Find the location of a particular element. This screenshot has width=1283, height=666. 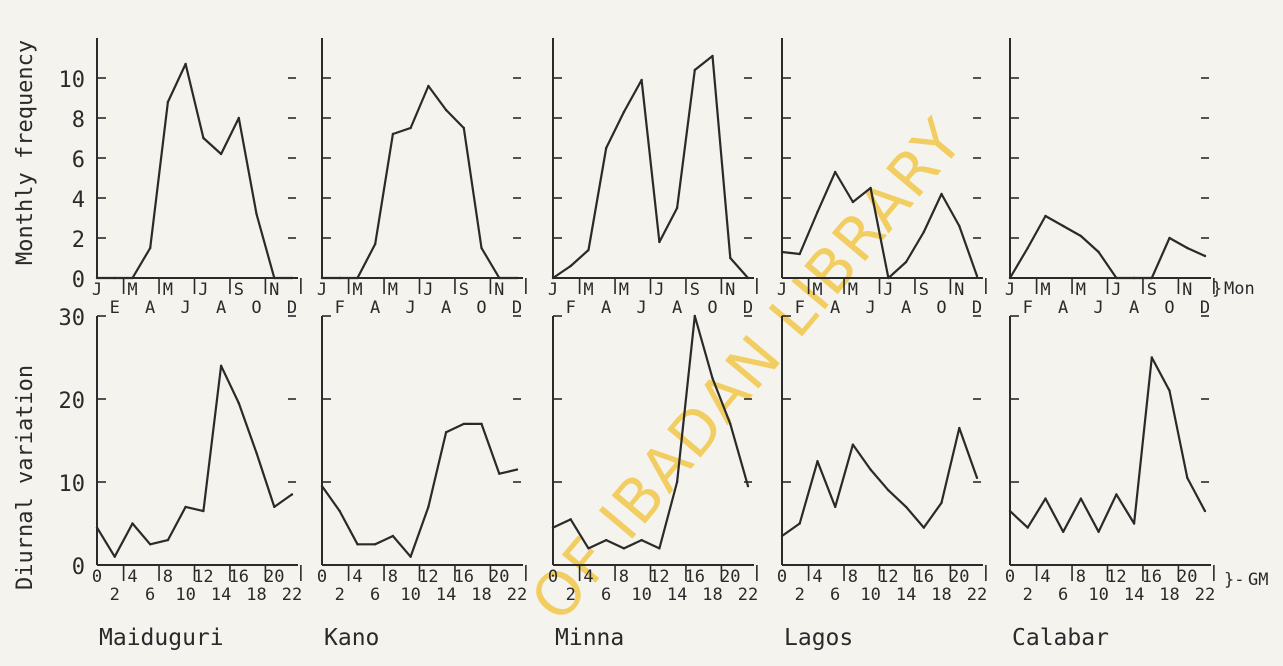

y-tick-label: 0 is located at coordinates (78, 280).